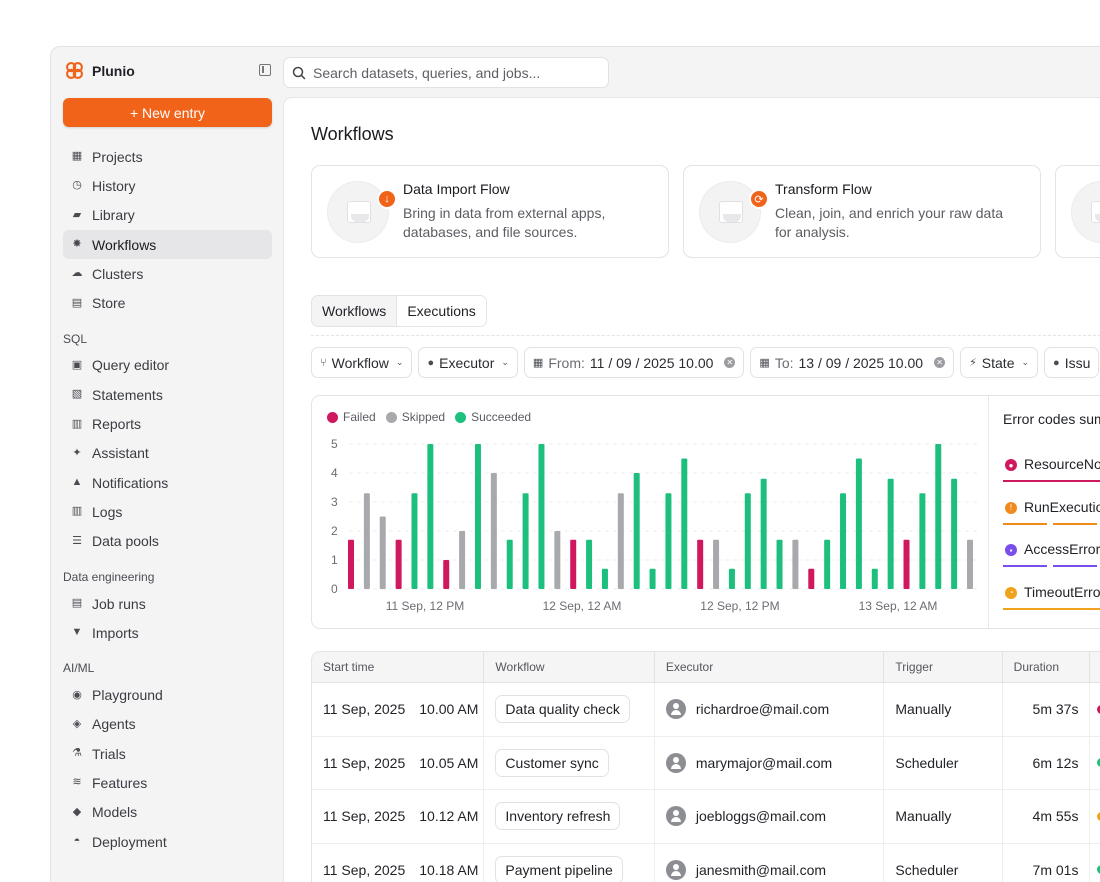  What do you see at coordinates (415, 417) in the screenshot?
I see `legend-item-skipped: Skipped` at bounding box center [415, 417].